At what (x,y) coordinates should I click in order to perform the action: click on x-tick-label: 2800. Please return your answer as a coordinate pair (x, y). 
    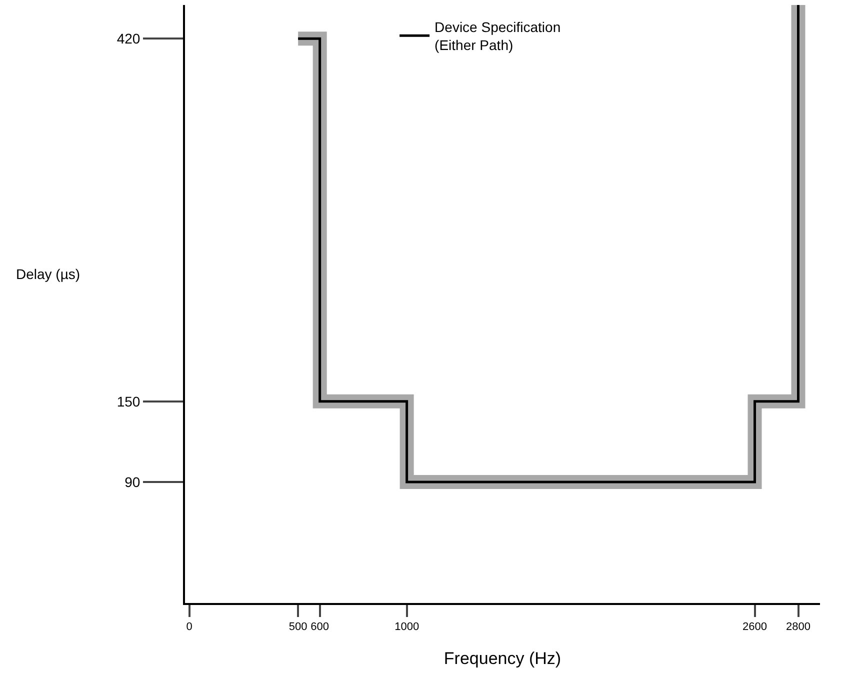
    Looking at the image, I should click on (798, 627).